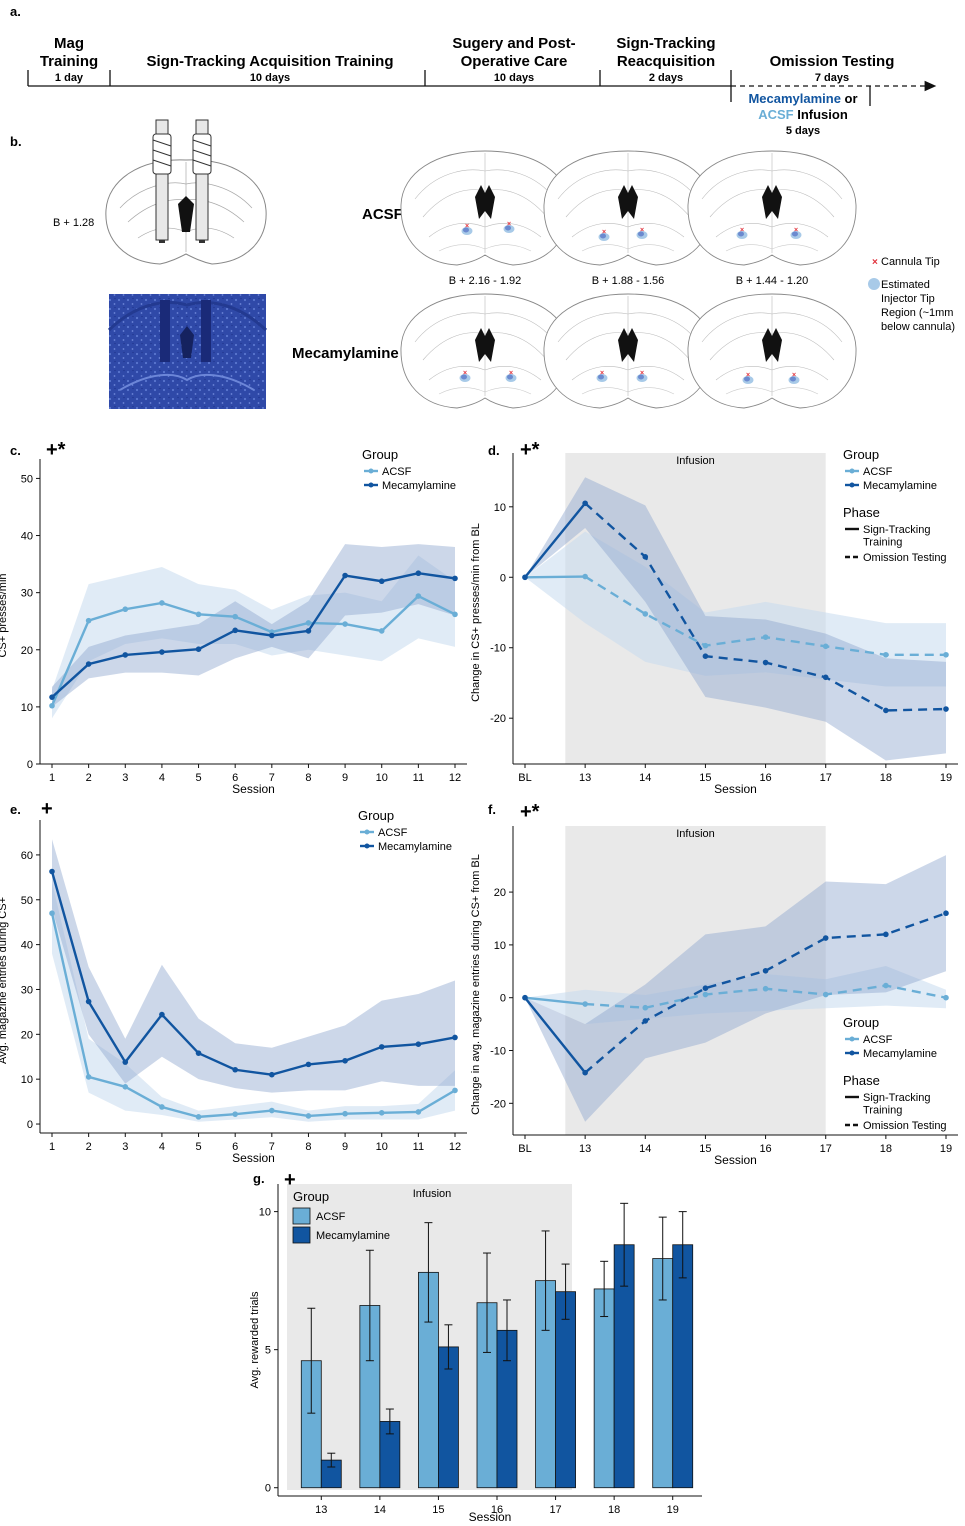  Describe the element at coordinates (849, 98) in the screenshot. I see `infusion-or-label: or` at that location.